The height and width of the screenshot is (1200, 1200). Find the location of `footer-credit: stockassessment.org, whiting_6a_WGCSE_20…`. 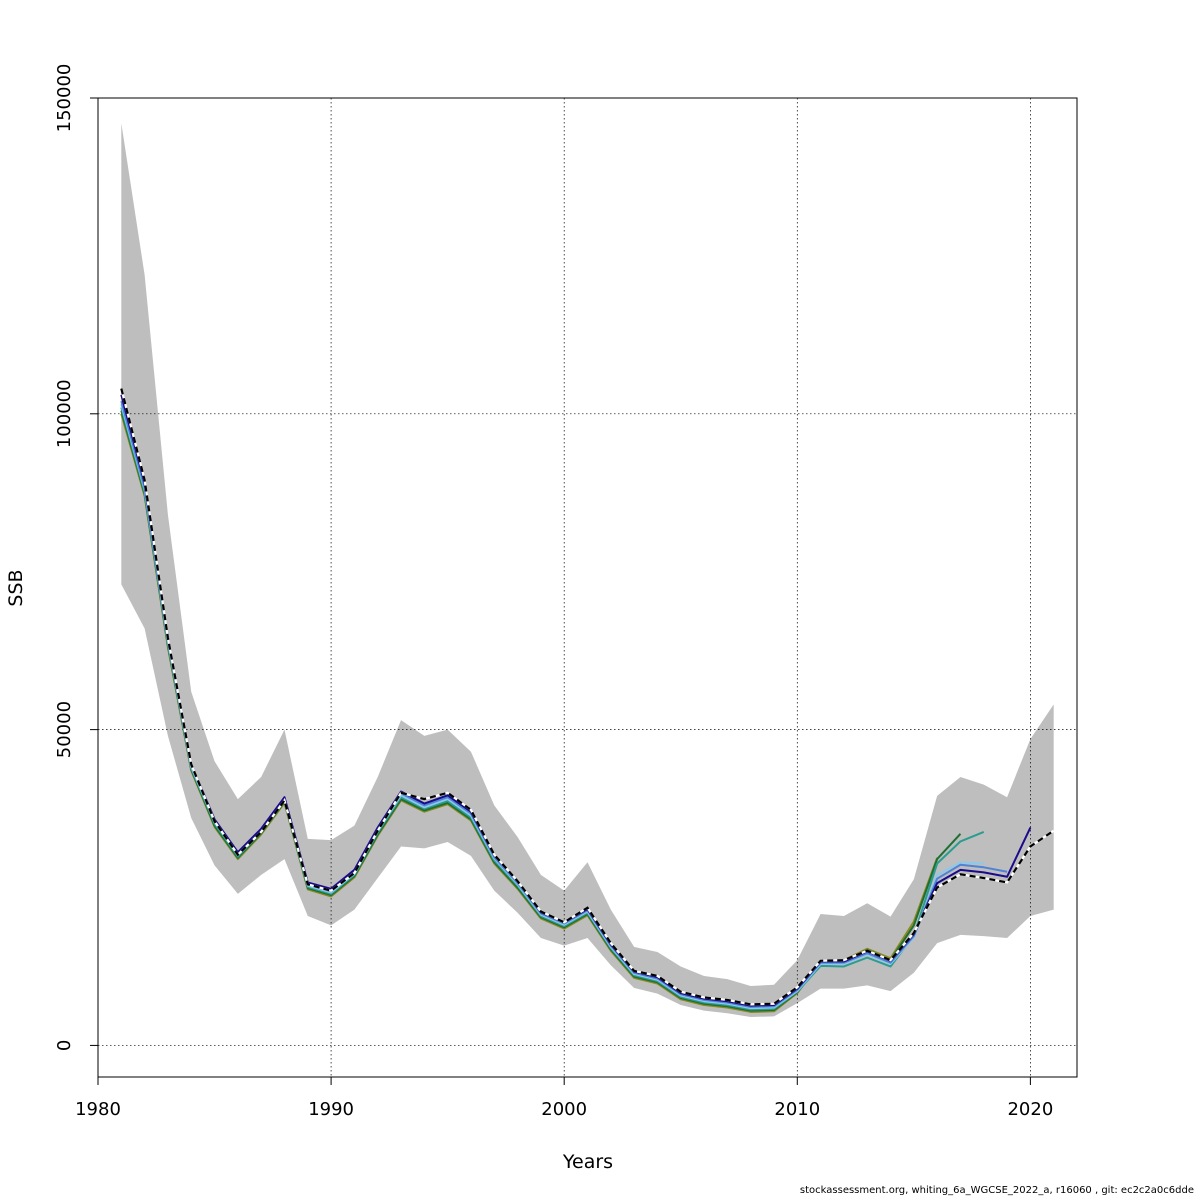

footer-credit: stockassessment.org, whiting_6a_WGCSE_20… is located at coordinates (996, 1190).